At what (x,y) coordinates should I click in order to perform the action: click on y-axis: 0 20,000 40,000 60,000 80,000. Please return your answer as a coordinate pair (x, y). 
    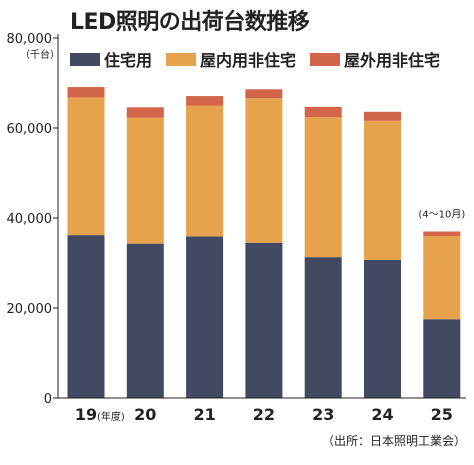
    Looking at the image, I should click on (33, 219).